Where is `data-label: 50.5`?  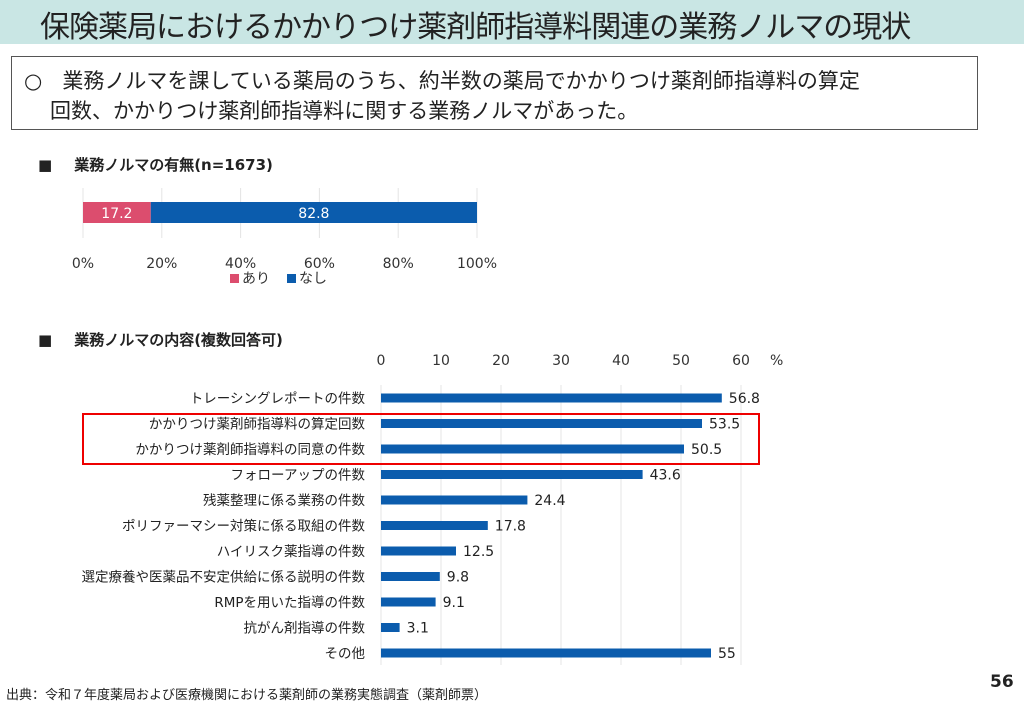 data-label: 50.5 is located at coordinates (706, 450).